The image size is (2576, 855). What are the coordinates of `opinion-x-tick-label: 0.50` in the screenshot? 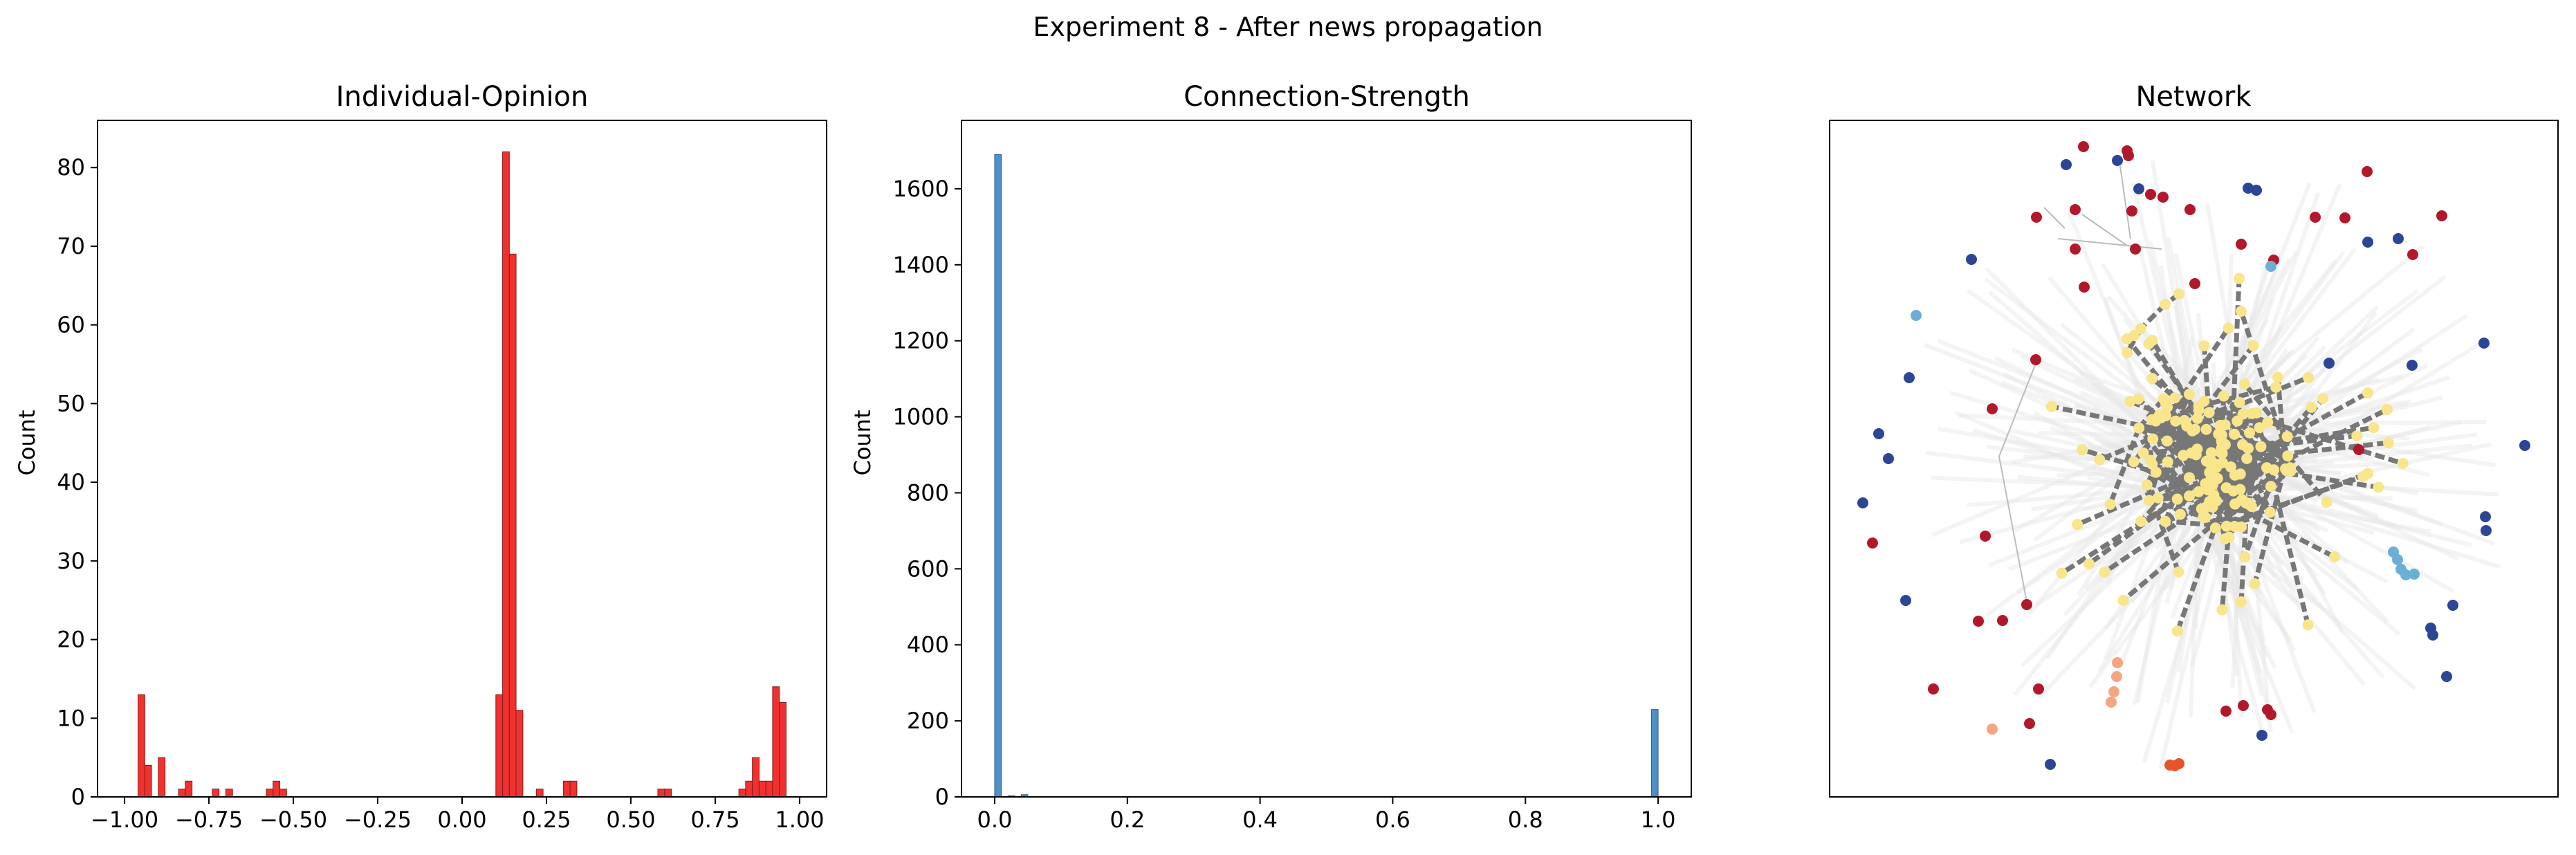 It's located at (630, 820).